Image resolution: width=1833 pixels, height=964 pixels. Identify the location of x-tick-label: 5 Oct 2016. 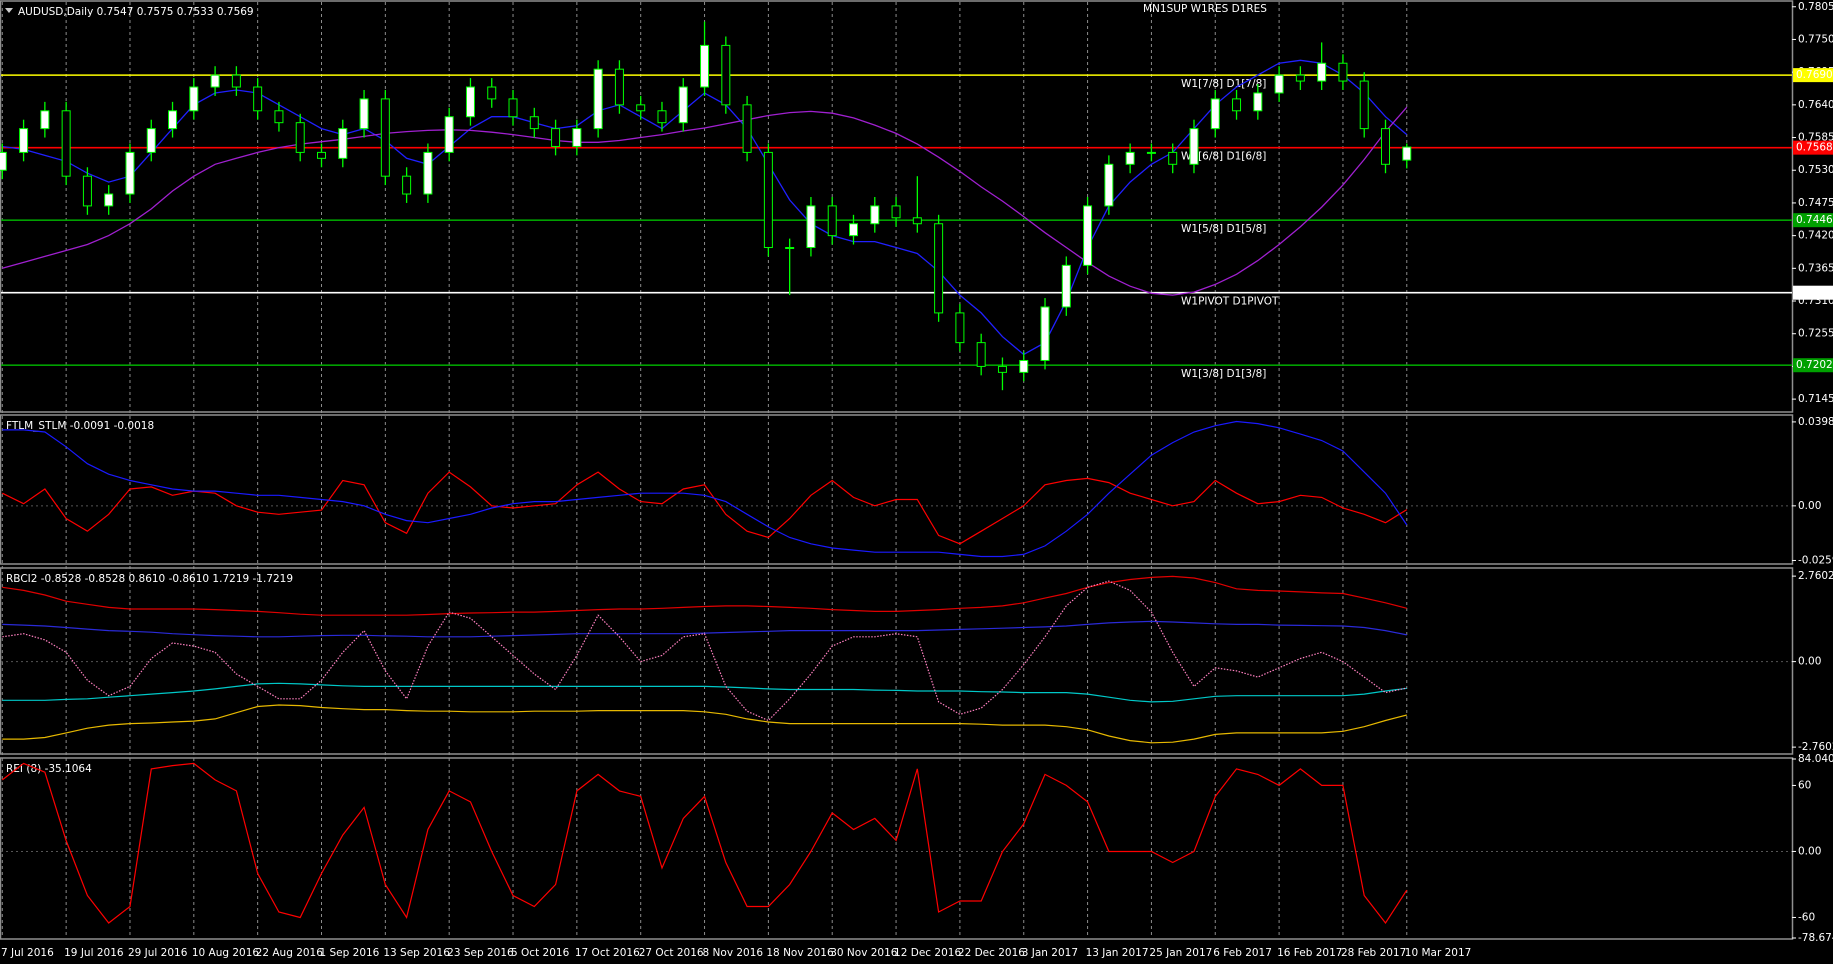
(540, 953).